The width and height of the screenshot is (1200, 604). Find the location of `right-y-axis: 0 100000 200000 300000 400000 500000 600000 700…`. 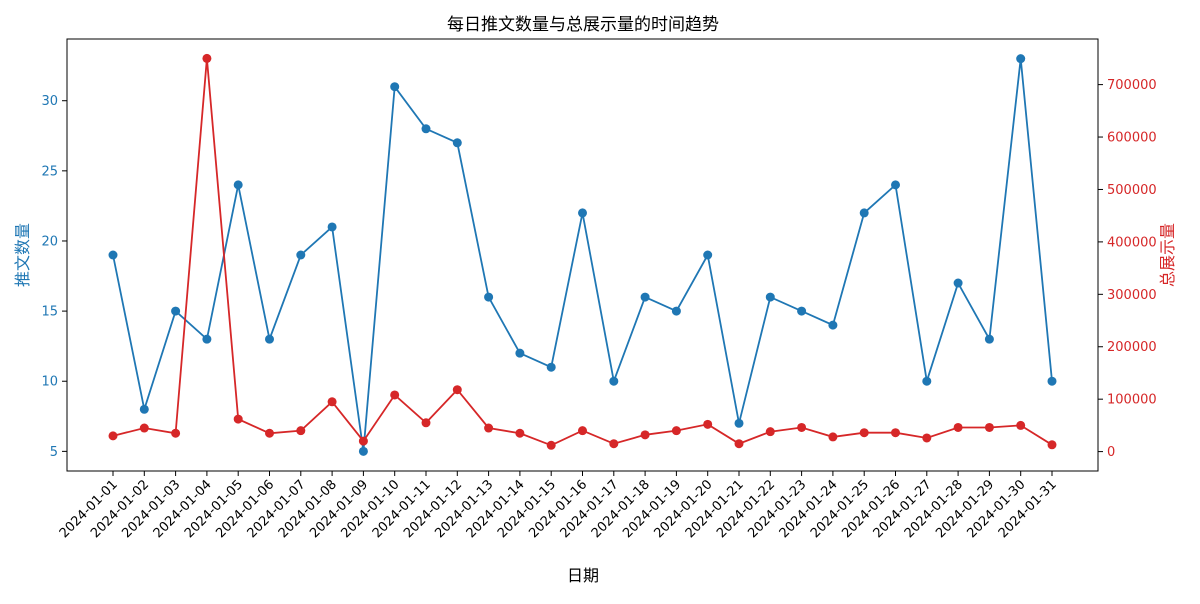

right-y-axis: 0 100000 200000 300000 400000 500000 600000 700… is located at coordinates (1127, 269).